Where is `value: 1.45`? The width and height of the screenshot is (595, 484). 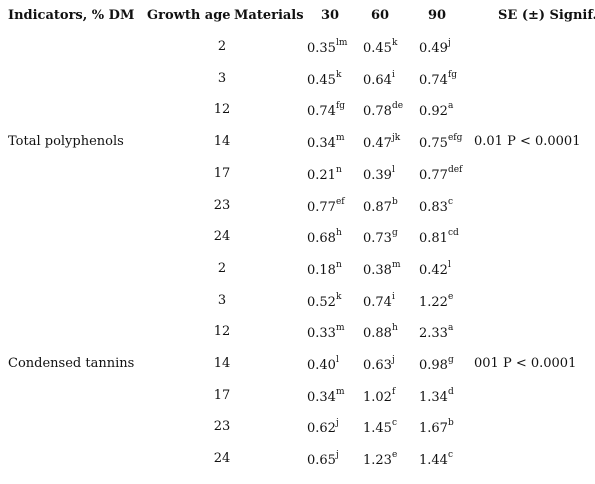 value: 1.45 is located at coordinates (377, 428).